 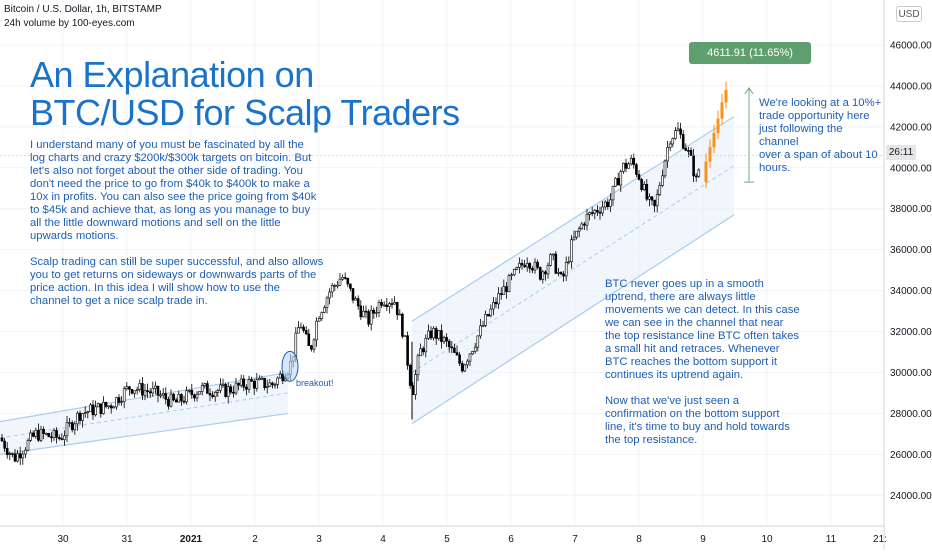 I want to click on x-tick-label: 7, so click(x=575, y=539).